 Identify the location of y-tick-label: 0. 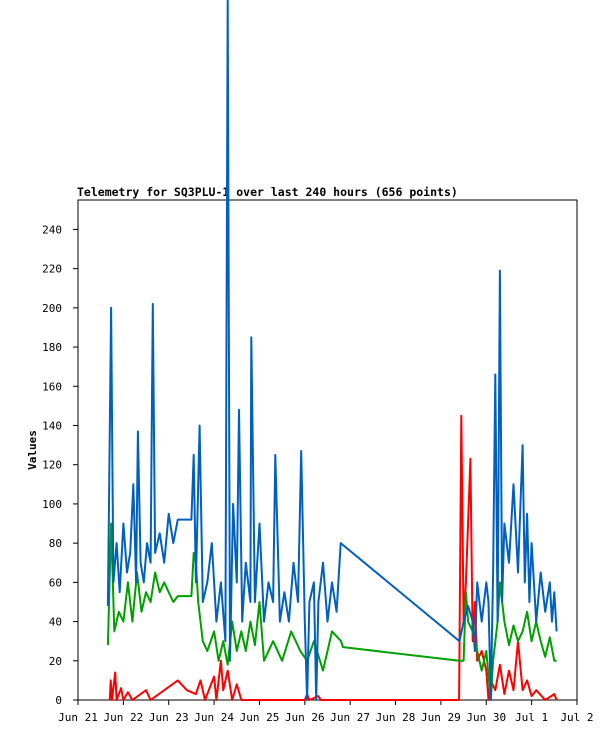
(58, 700).